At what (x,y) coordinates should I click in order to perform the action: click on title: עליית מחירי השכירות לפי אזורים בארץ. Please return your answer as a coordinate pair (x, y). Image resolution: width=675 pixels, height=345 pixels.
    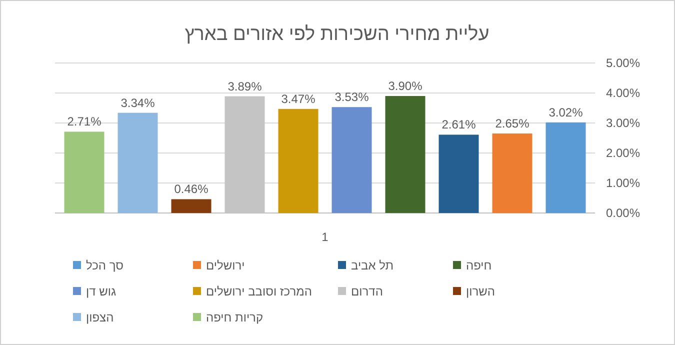
    Looking at the image, I should click on (337, 34).